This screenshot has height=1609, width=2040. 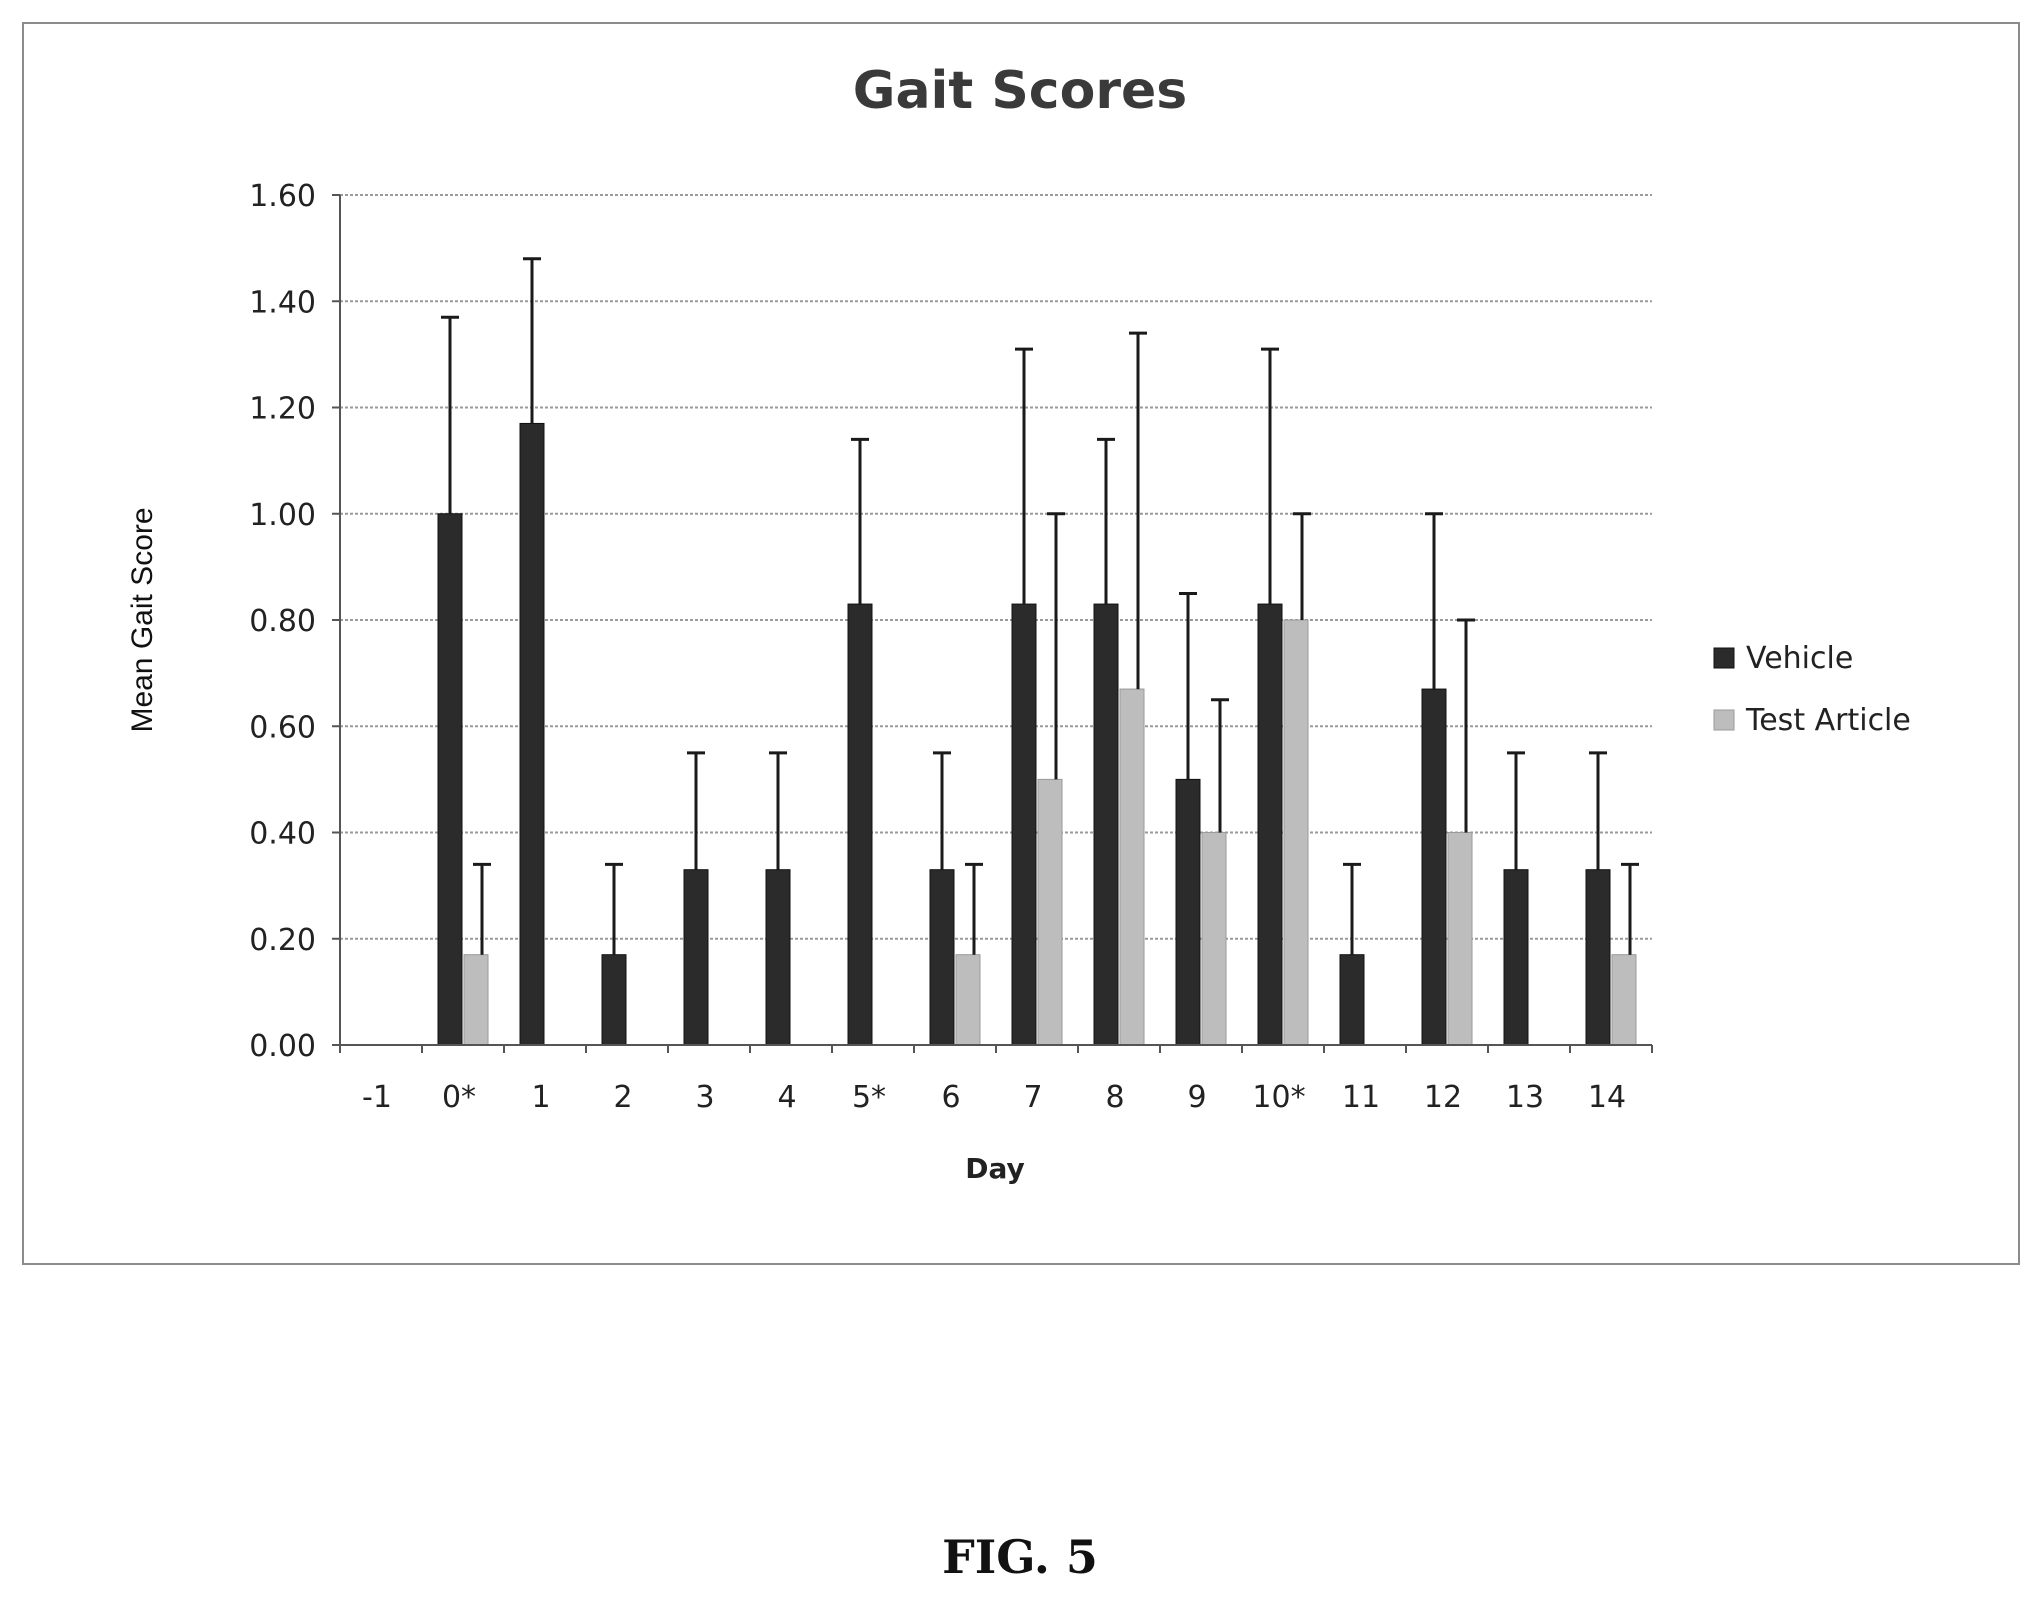 What do you see at coordinates (282, 196) in the screenshot?
I see `y-tick-label: 1.60` at bounding box center [282, 196].